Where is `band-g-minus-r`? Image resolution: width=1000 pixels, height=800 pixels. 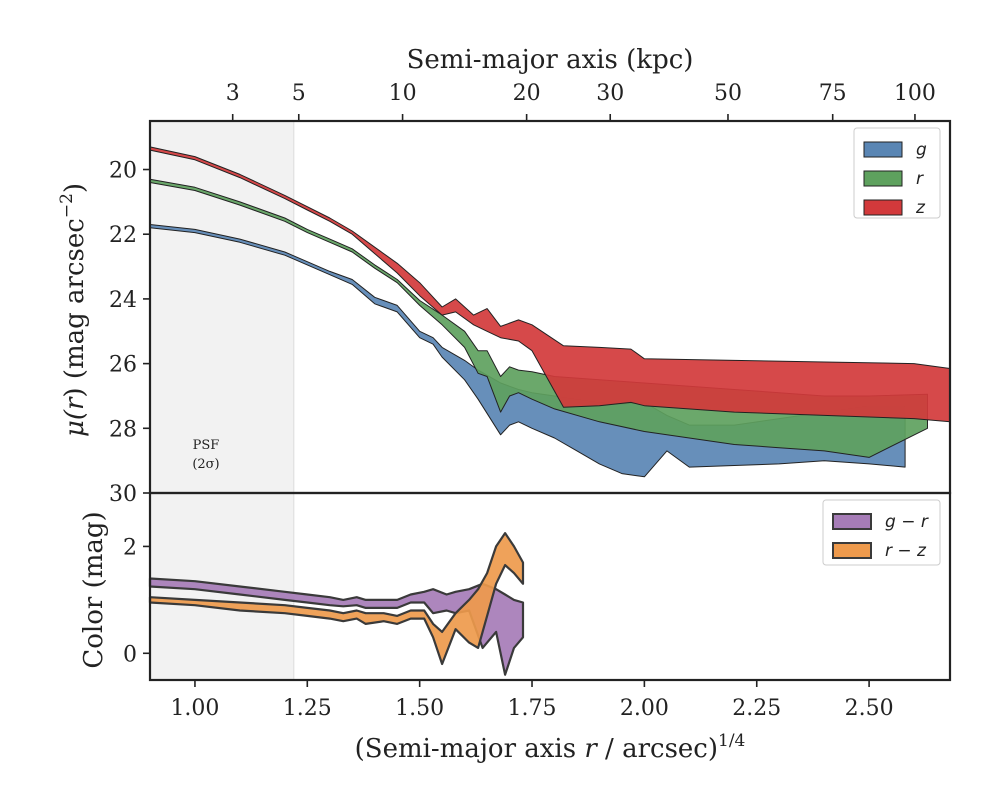
band-g-minus-r is located at coordinates (336, 626).